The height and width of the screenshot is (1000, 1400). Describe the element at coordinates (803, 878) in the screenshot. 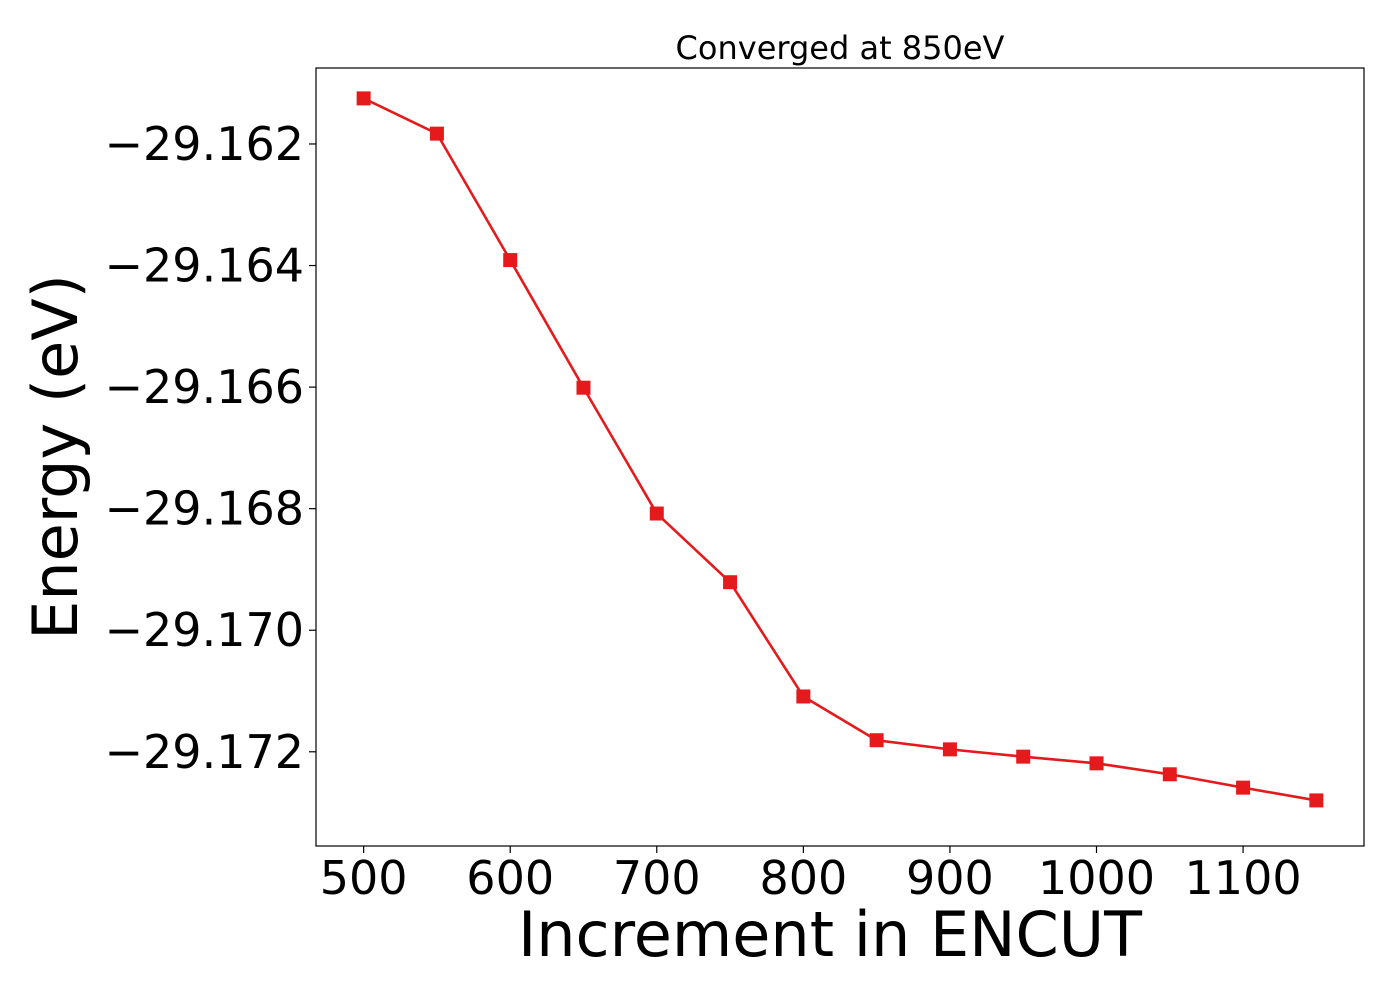

I see `x-tick-label: 800` at that location.